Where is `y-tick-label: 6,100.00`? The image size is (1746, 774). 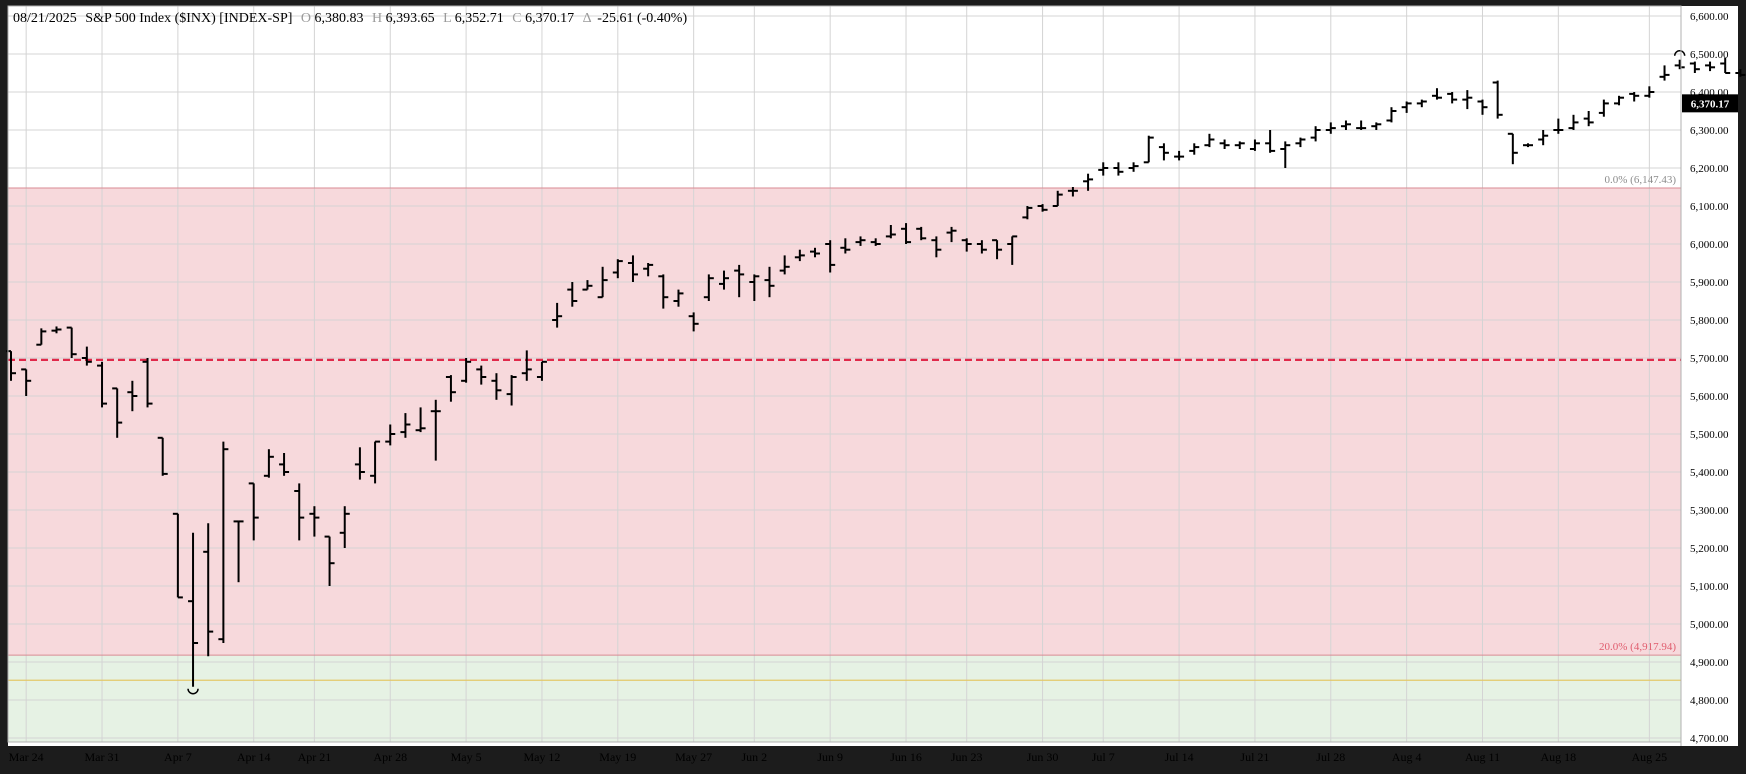 y-tick-label: 6,100.00 is located at coordinates (1709, 207).